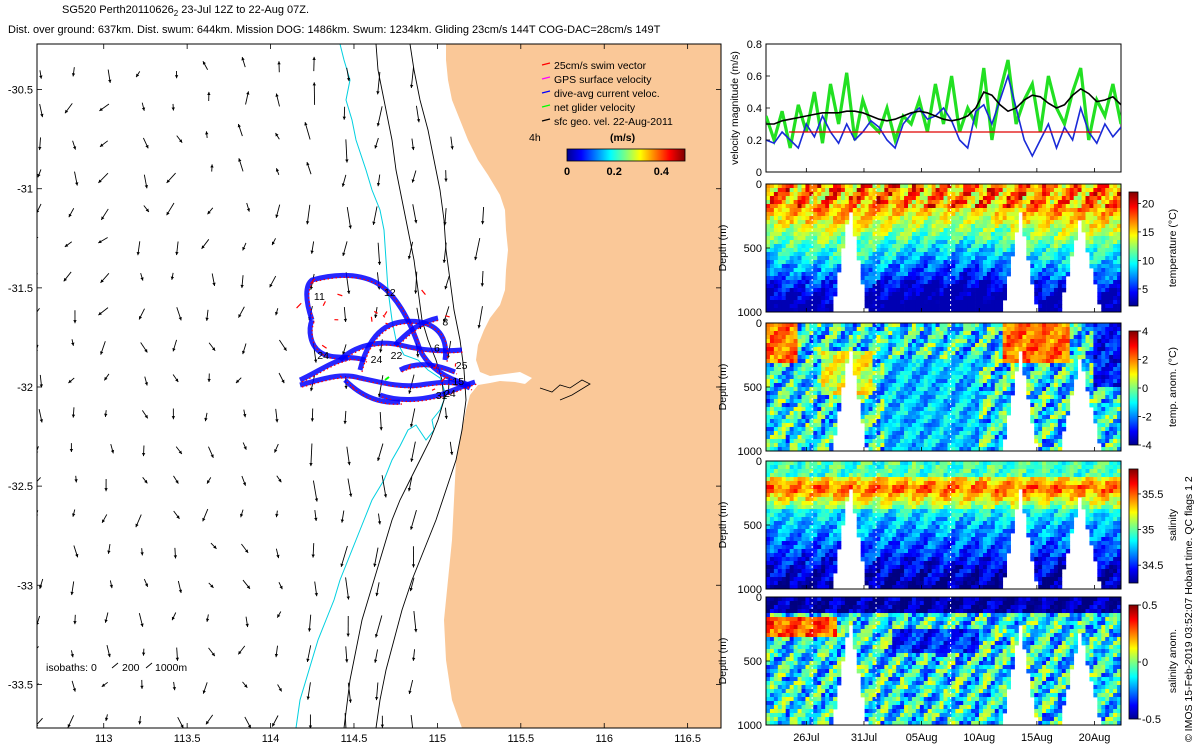 The image size is (1200, 750). I want to click on section-colorbar-label: 20, so click(1148, 204).